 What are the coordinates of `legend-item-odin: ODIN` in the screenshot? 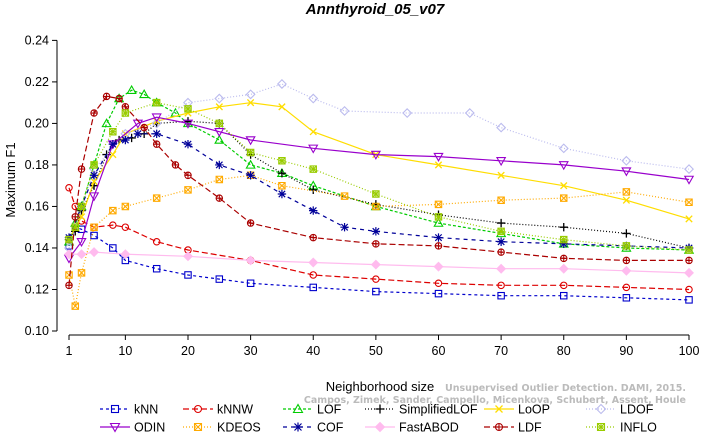 It's located at (132, 427).